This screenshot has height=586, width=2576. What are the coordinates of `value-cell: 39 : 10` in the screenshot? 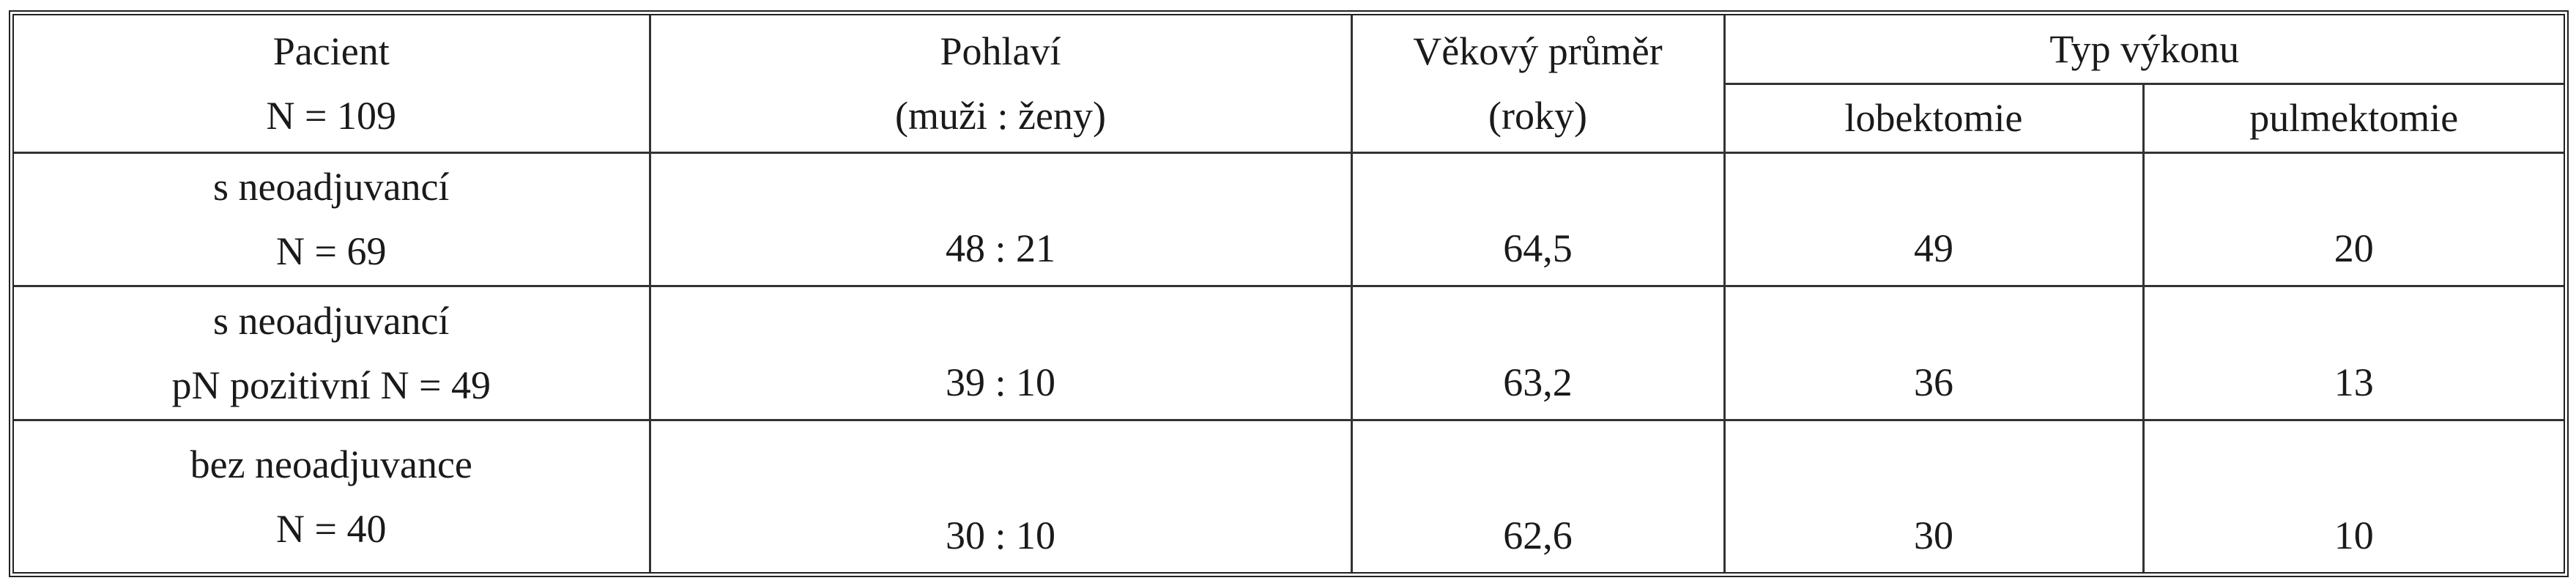 It's located at (1000, 353).